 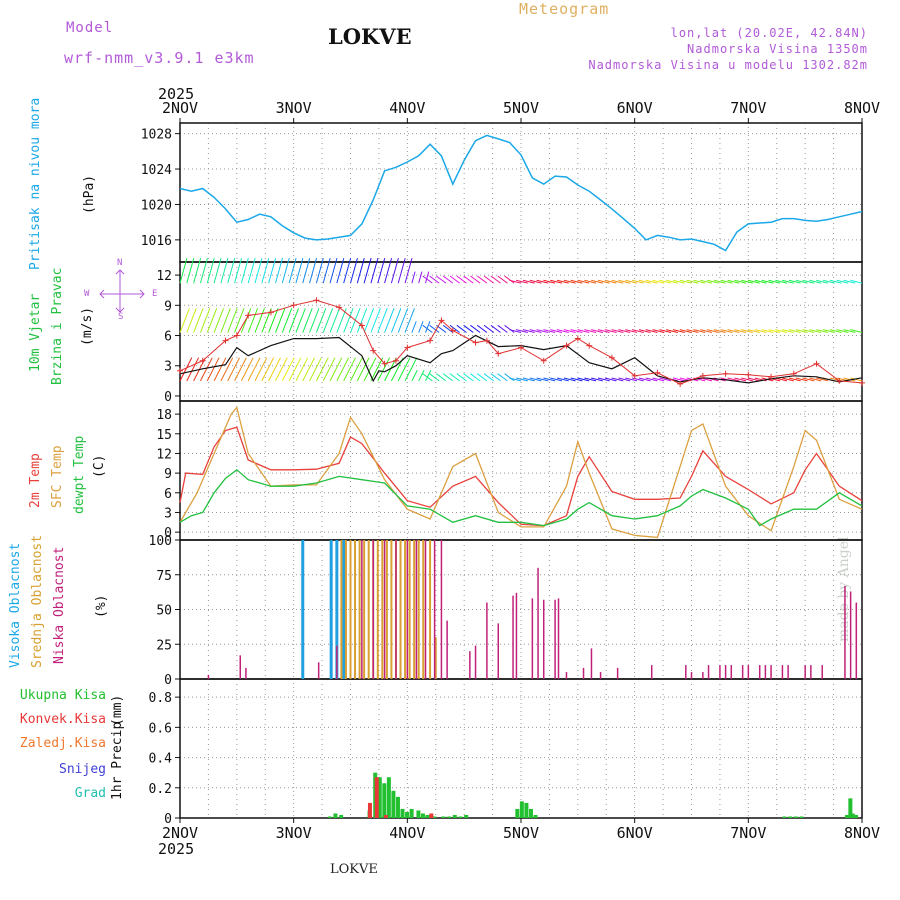 What do you see at coordinates (168, 306) in the screenshot?
I see `y-tick-label: 9` at bounding box center [168, 306].